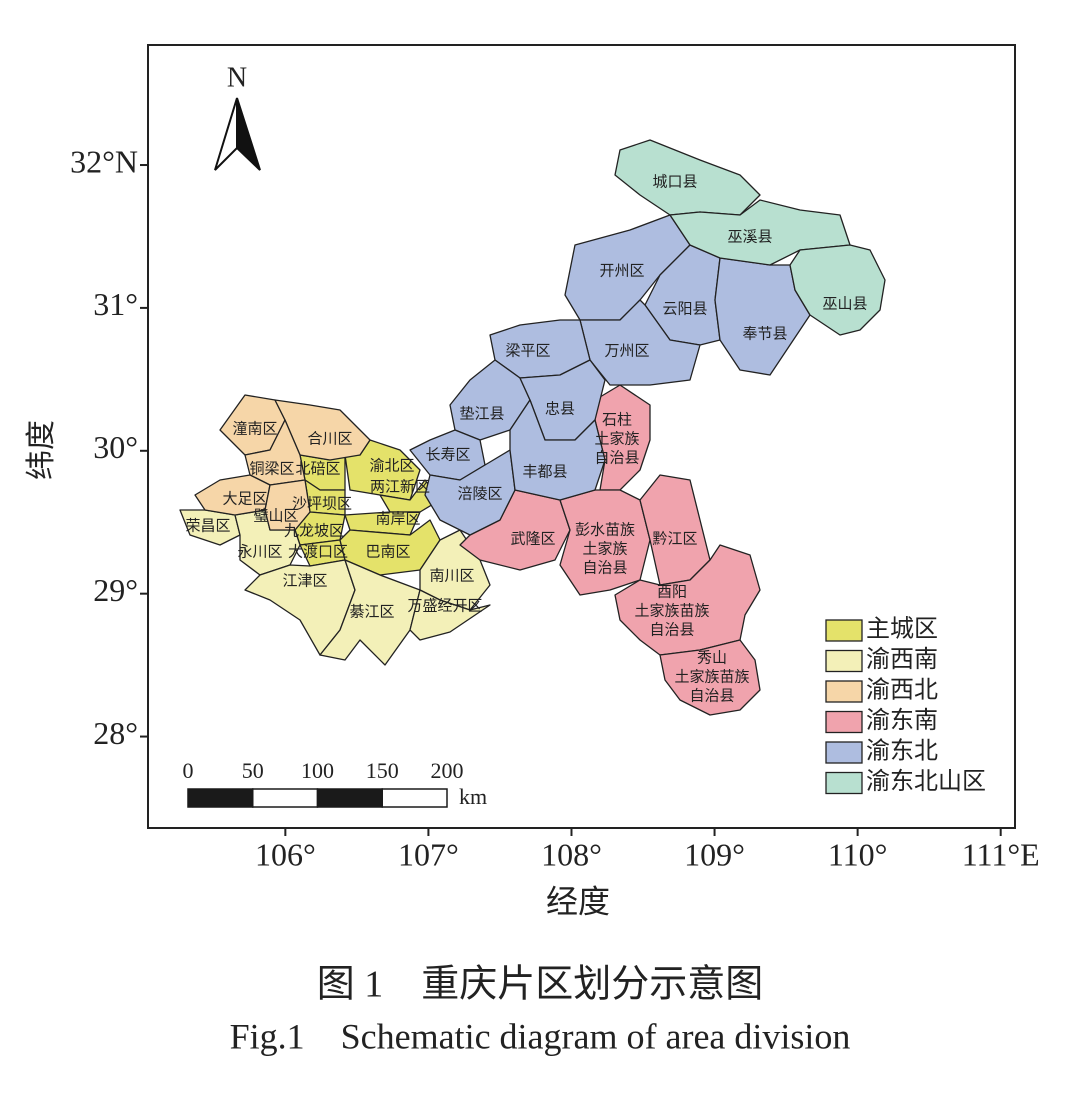 This screenshot has height=1114, width=1080. What do you see at coordinates (560, 408) in the screenshot?
I see `district-label: 忠县` at bounding box center [560, 408].